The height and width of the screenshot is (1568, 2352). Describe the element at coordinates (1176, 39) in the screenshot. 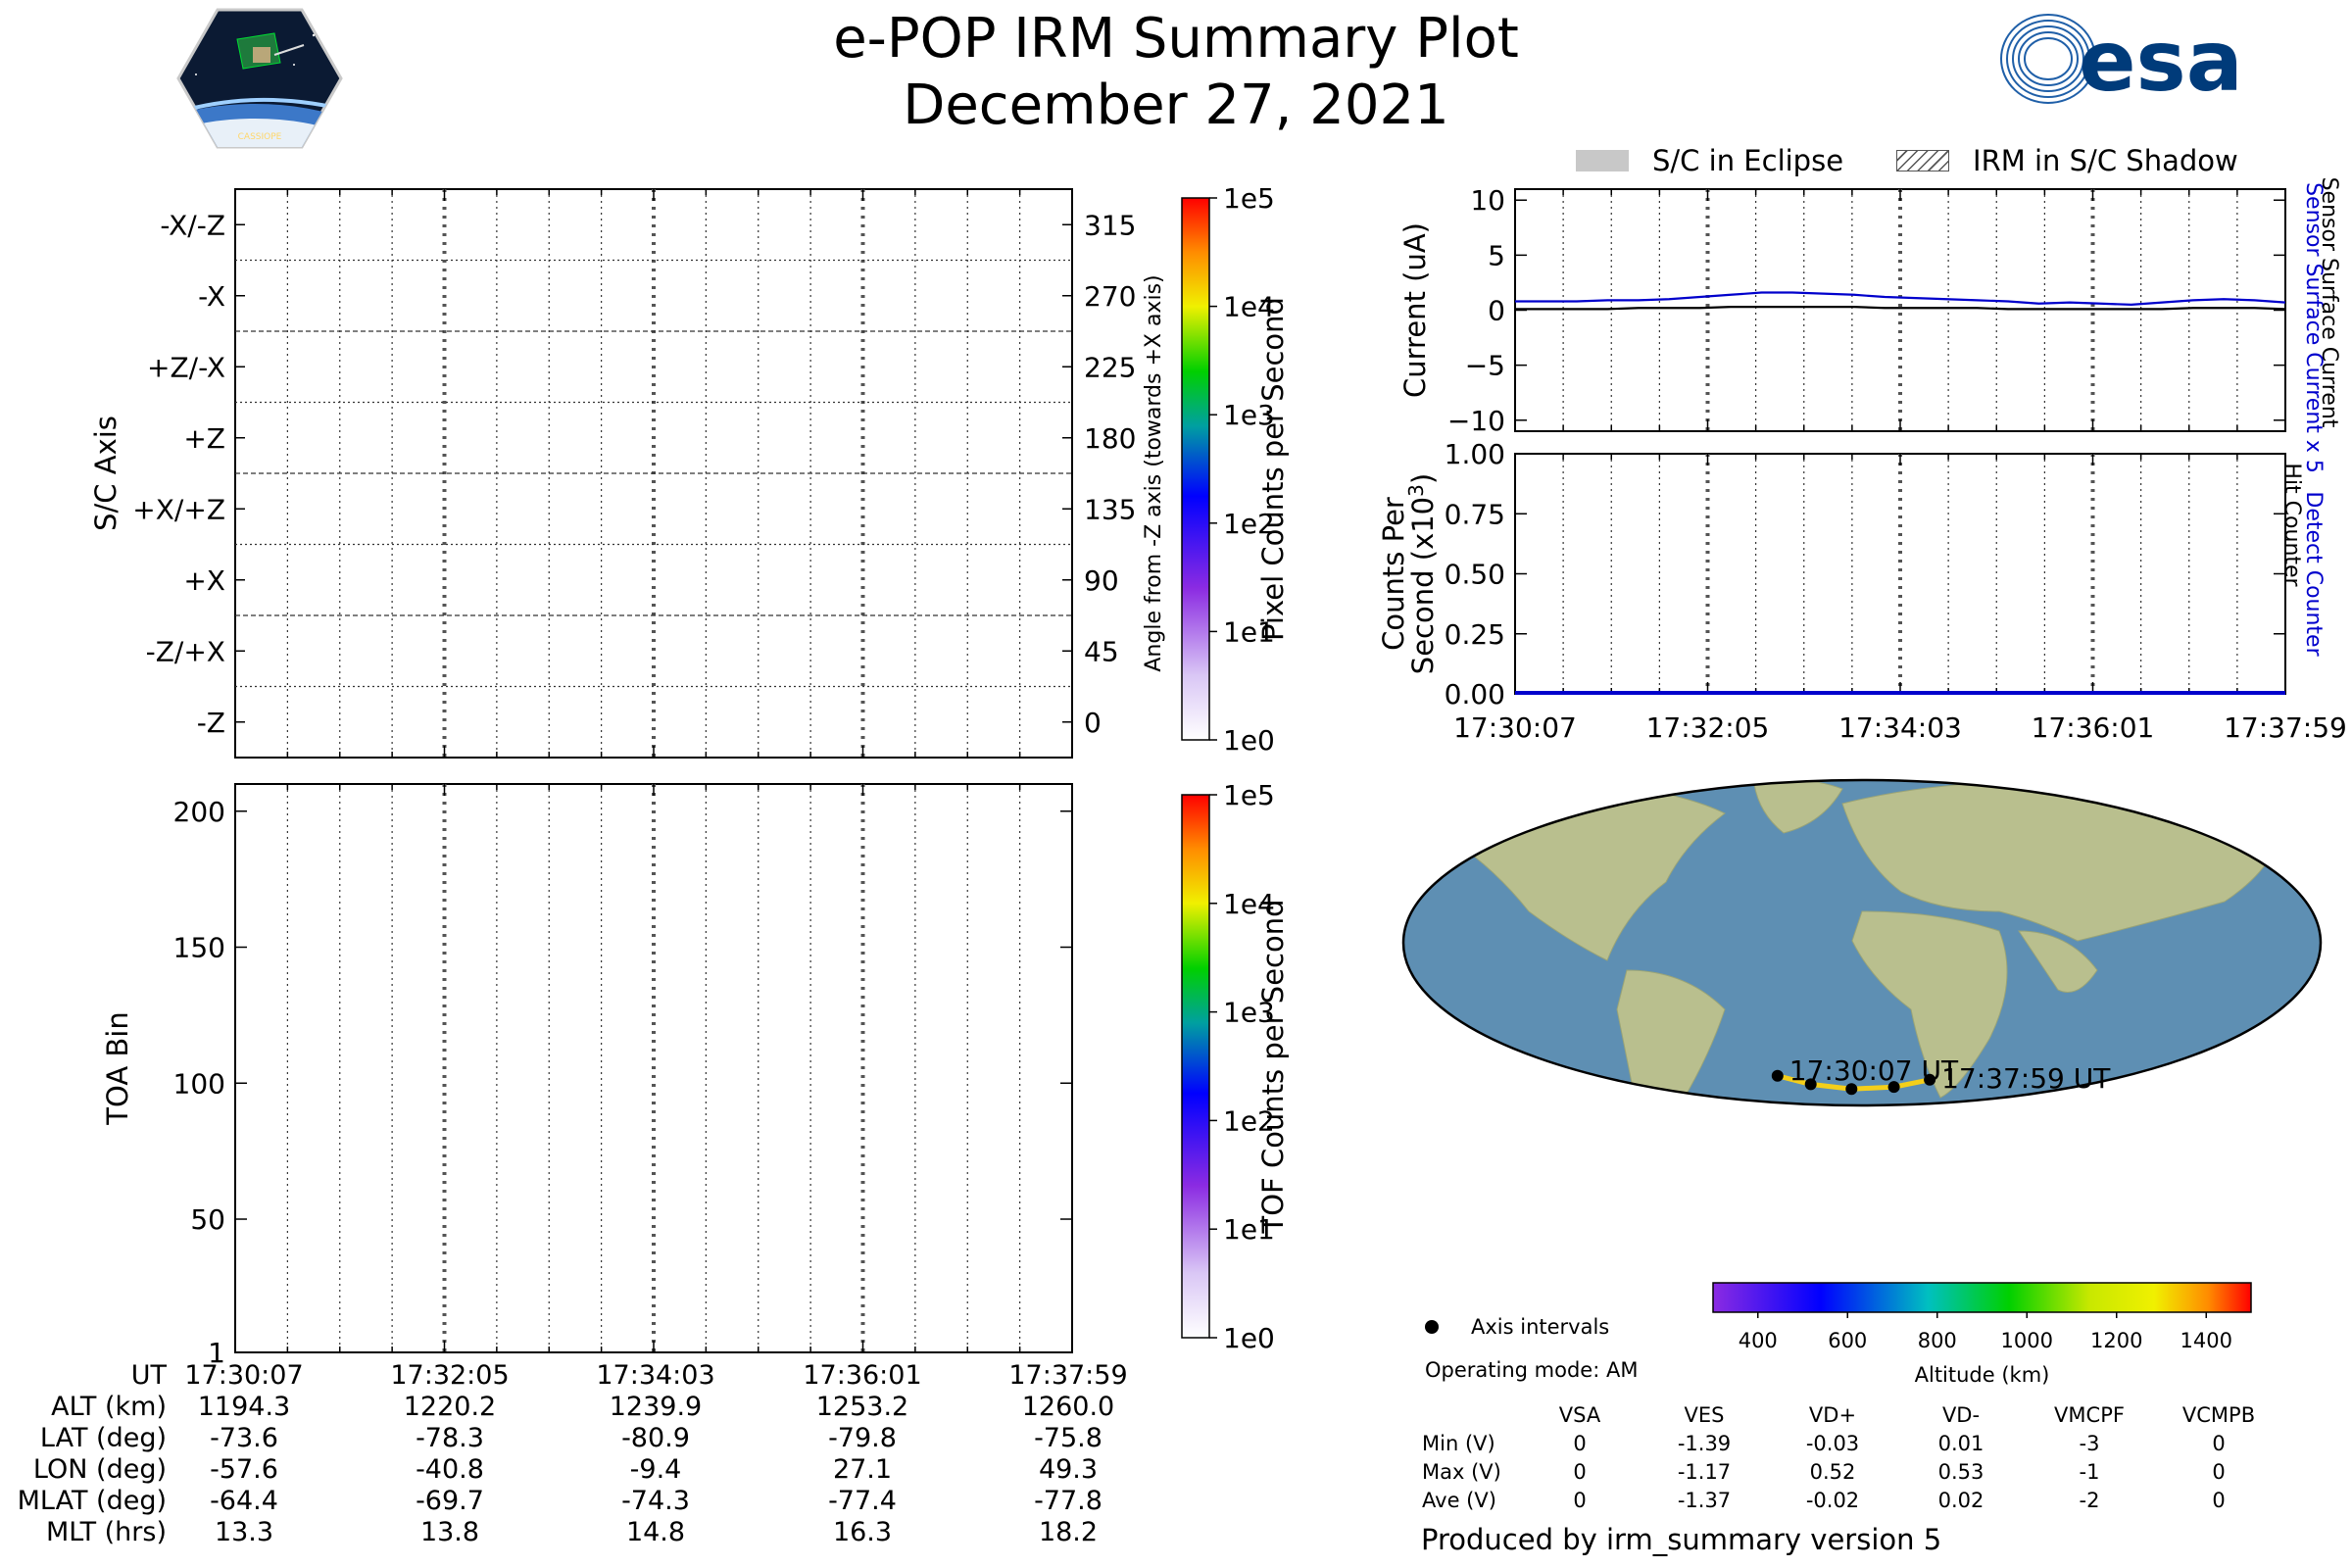

I see `page-title: e-POP IRM Summary Plot` at that location.